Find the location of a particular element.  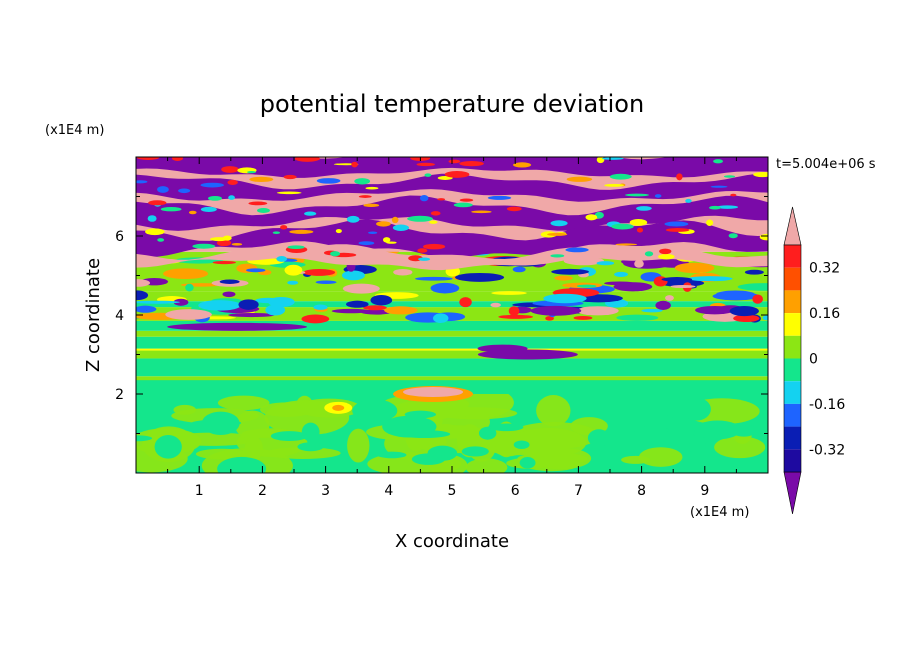

colorbar-label: -0.32 is located at coordinates (827, 450).